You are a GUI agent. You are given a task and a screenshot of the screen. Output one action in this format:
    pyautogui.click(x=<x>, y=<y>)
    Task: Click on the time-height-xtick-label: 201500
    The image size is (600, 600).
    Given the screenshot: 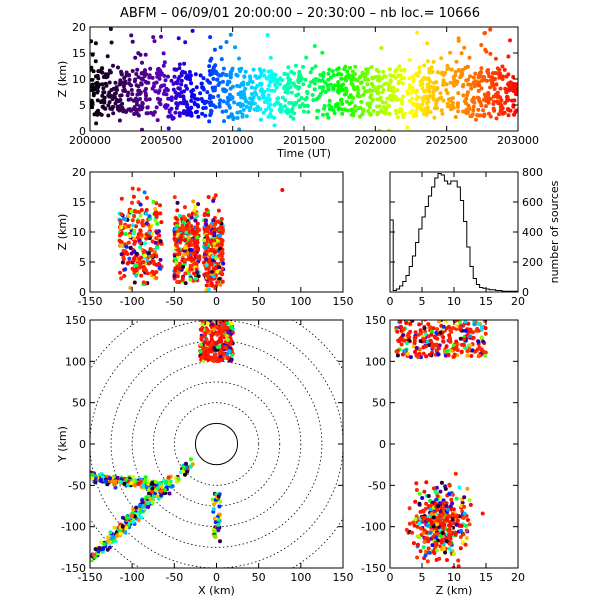 What is the action you would take?
    pyautogui.click(x=304, y=140)
    